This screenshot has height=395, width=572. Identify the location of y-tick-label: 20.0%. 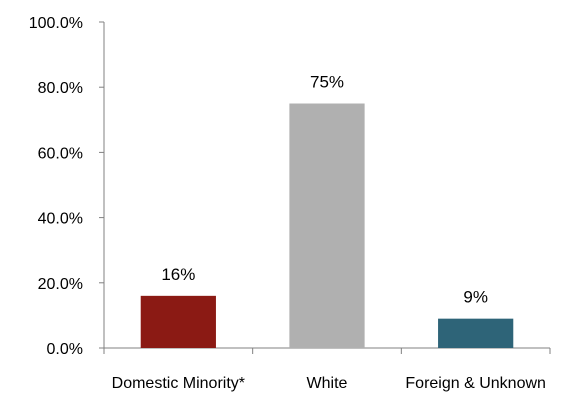
(60, 284).